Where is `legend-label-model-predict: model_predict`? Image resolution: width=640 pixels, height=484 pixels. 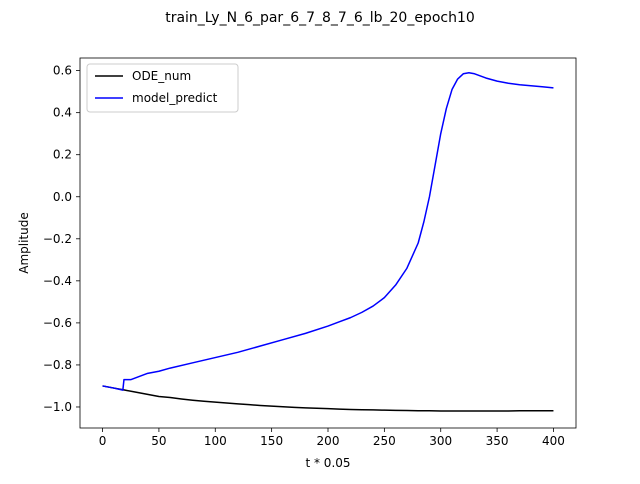 legend-label-model-predict: model_predict is located at coordinates (175, 98).